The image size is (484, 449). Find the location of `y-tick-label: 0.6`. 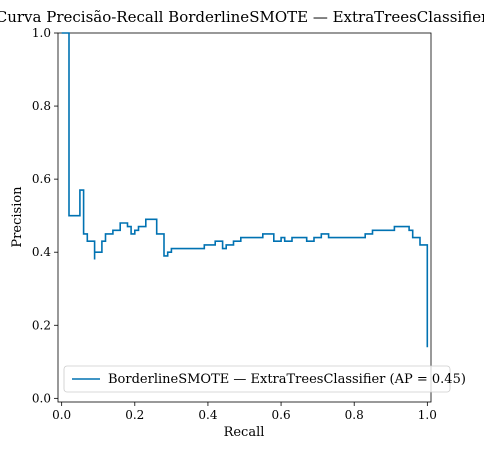

y-tick-label: 0.6 is located at coordinates (41, 179).